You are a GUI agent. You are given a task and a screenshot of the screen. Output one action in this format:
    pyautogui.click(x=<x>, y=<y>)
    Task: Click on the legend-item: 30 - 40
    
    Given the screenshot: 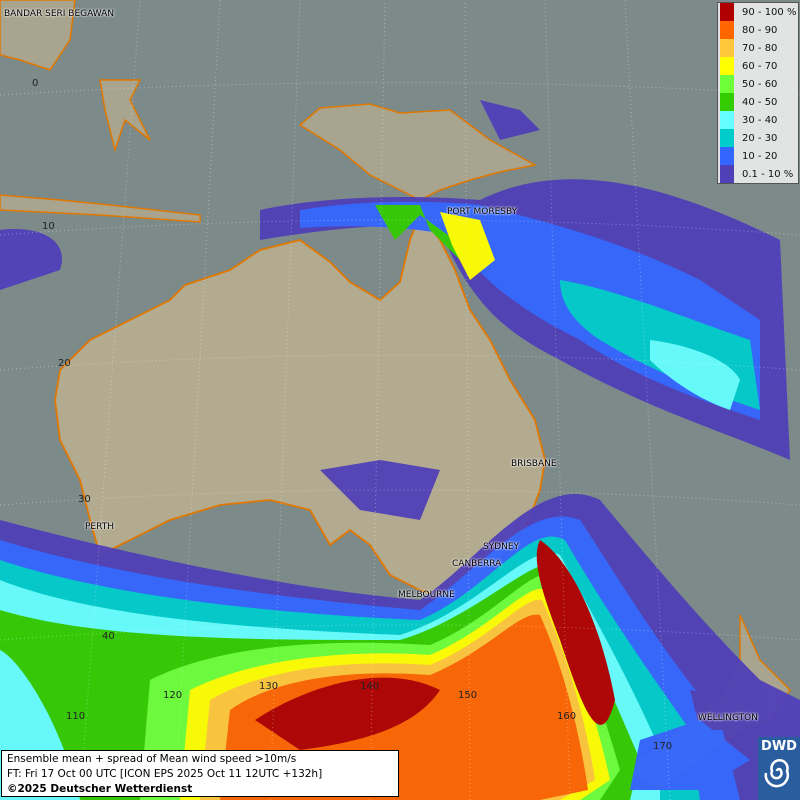 What is the action you would take?
    pyautogui.click(x=758, y=120)
    